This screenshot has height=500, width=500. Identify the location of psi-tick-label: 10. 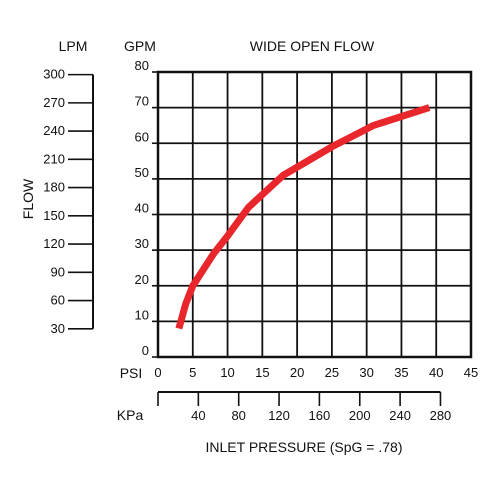
(227, 372).